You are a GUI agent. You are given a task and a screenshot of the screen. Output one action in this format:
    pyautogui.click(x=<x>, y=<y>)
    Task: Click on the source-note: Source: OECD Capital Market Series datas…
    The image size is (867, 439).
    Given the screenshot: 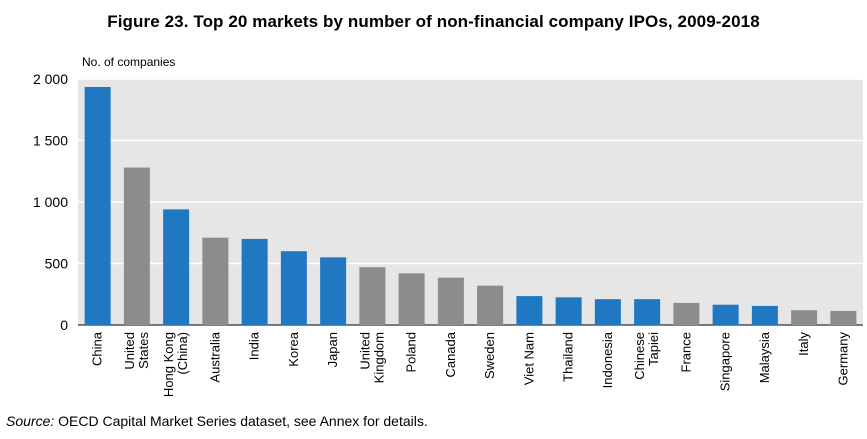 What is the action you would take?
    pyautogui.click(x=217, y=421)
    